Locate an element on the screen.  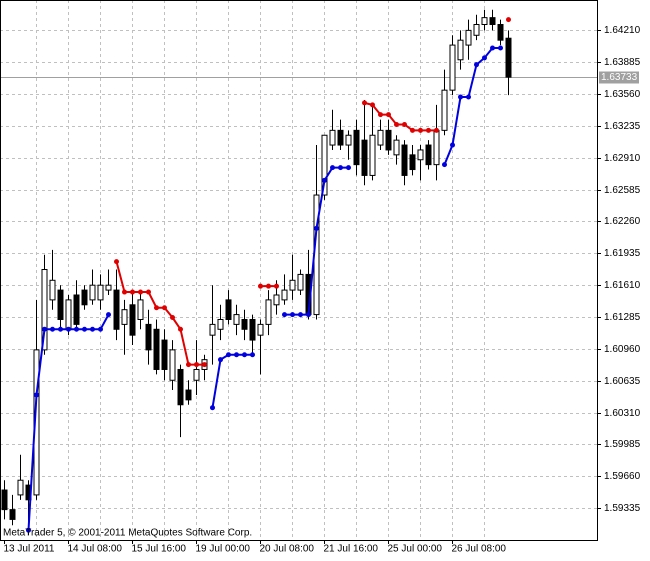
x-tick-label: 15 Jul 16:00 is located at coordinates (159, 549).